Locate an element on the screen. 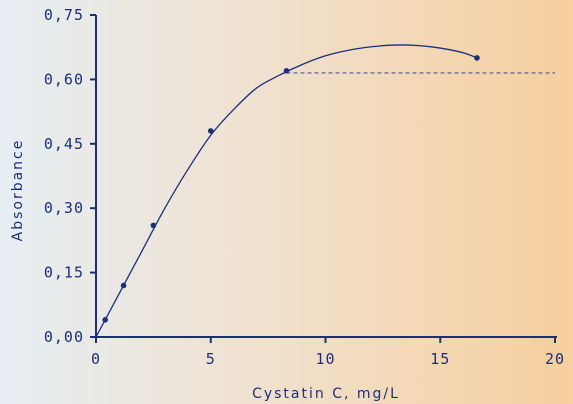  x-tick-label: 5 is located at coordinates (211, 359).